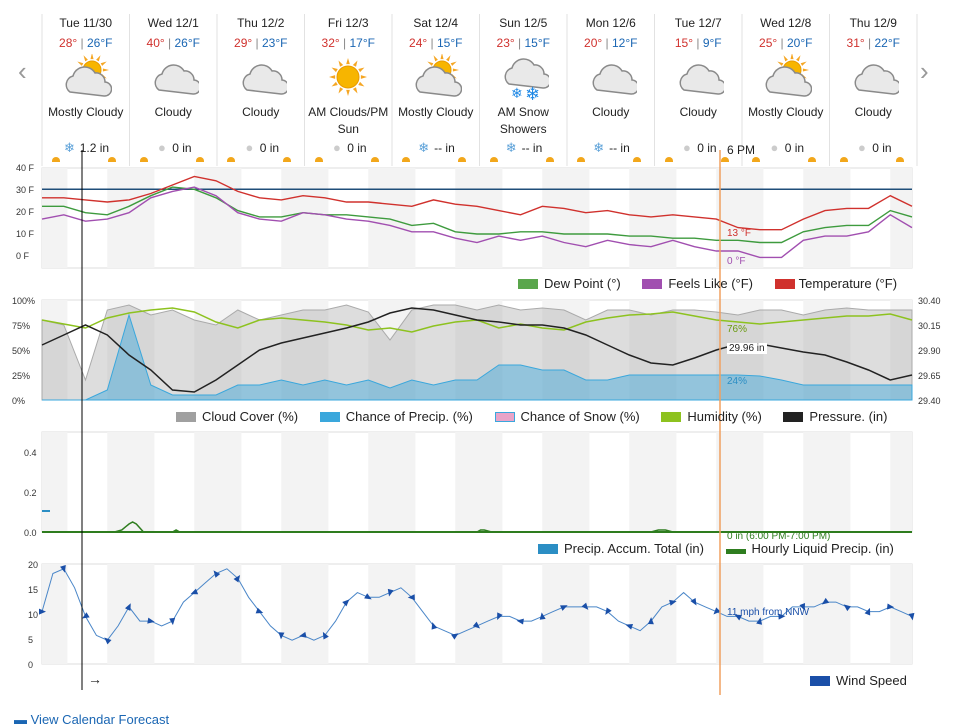  Describe the element at coordinates (31, 640) in the screenshot. I see `wind-axis-tick: 5` at that location.